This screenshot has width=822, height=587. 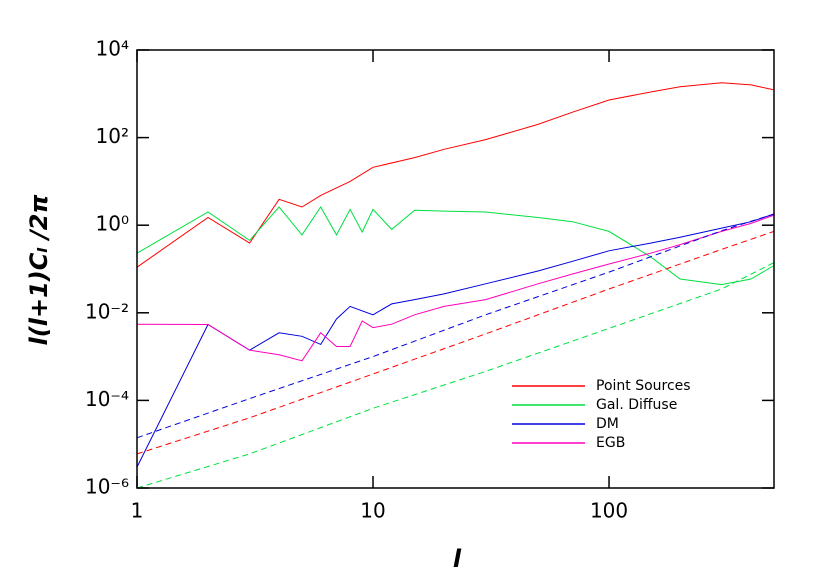 I want to click on x-tick-label: 100, so click(x=609, y=511).